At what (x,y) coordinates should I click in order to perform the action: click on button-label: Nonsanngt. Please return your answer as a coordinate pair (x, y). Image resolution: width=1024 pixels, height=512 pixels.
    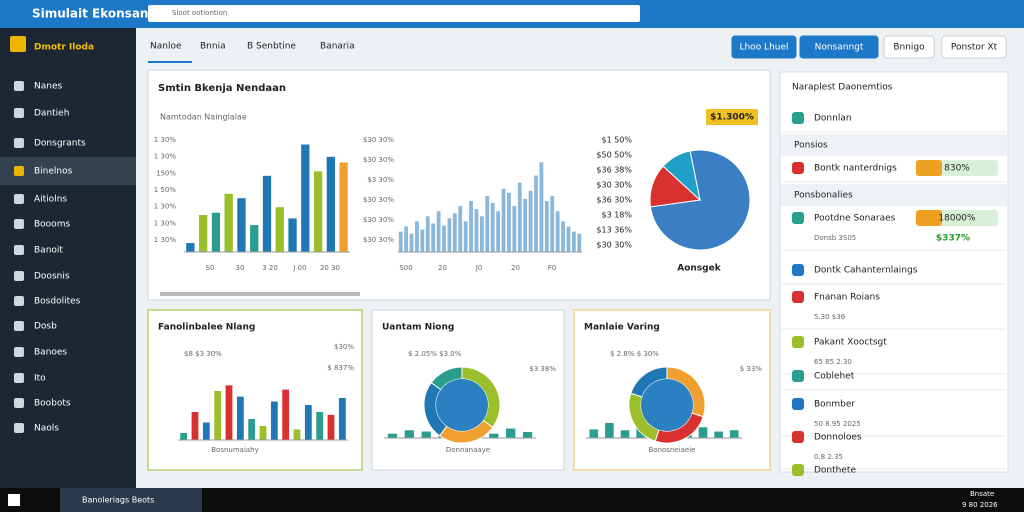
    Looking at the image, I should click on (839, 48).